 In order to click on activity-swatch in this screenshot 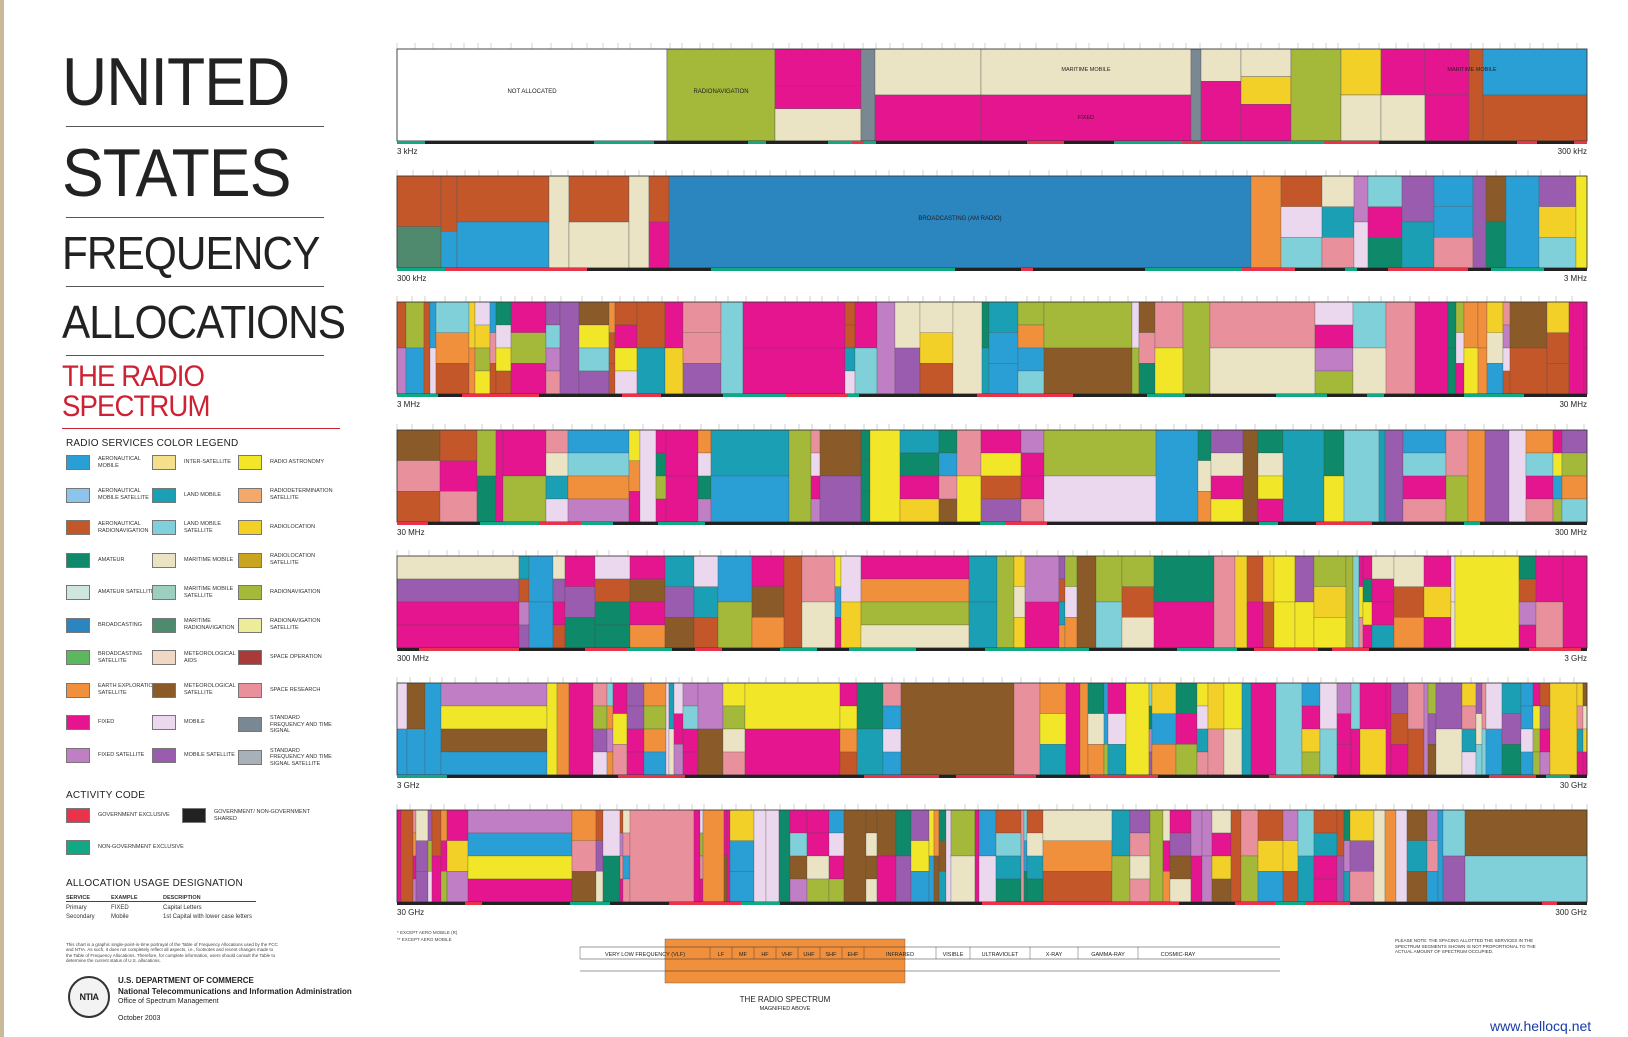, I will do `click(194, 815)`.